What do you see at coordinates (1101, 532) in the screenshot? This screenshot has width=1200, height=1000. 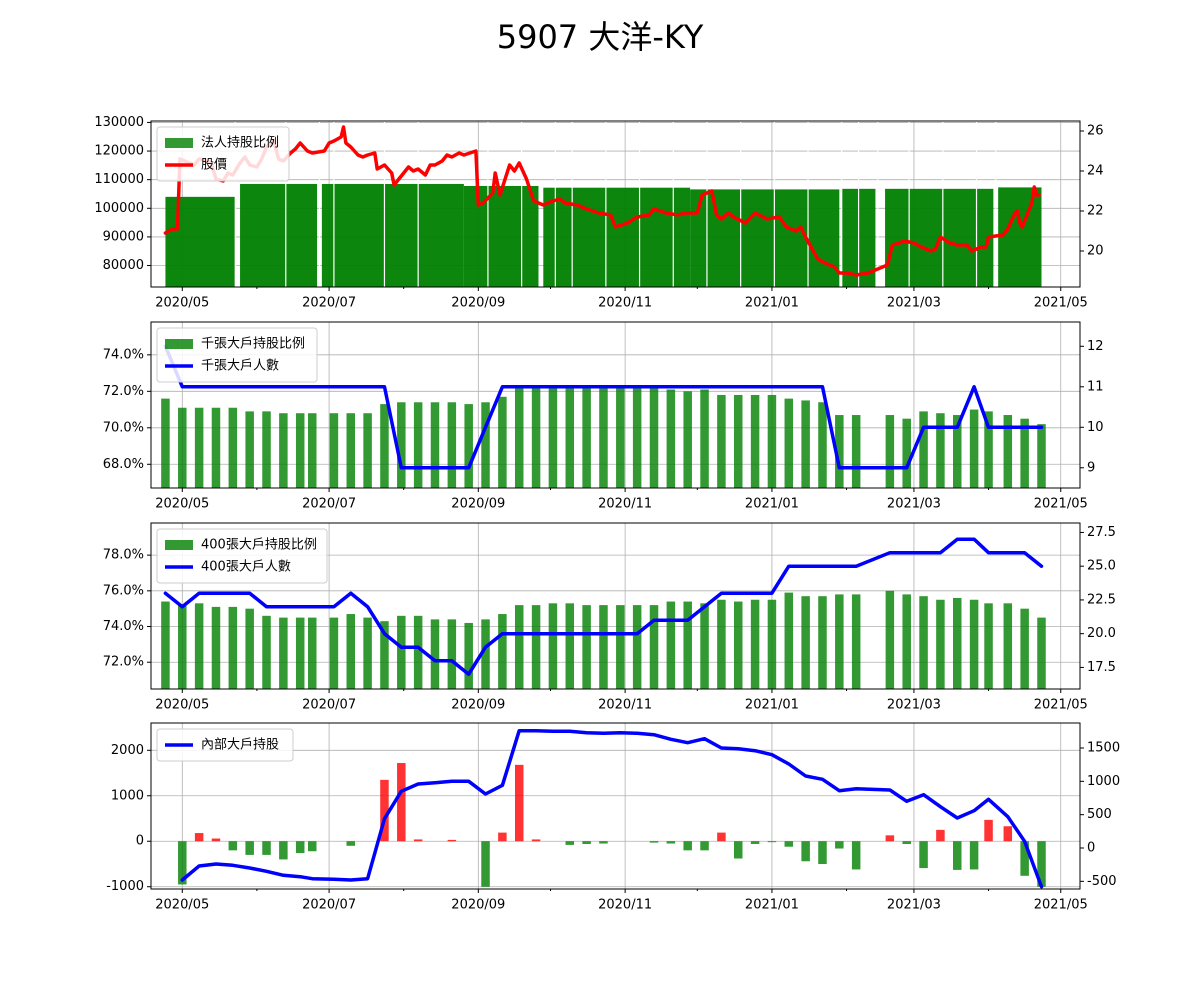 I see `p3-ytick-right-label: 27.5` at bounding box center [1101, 532].